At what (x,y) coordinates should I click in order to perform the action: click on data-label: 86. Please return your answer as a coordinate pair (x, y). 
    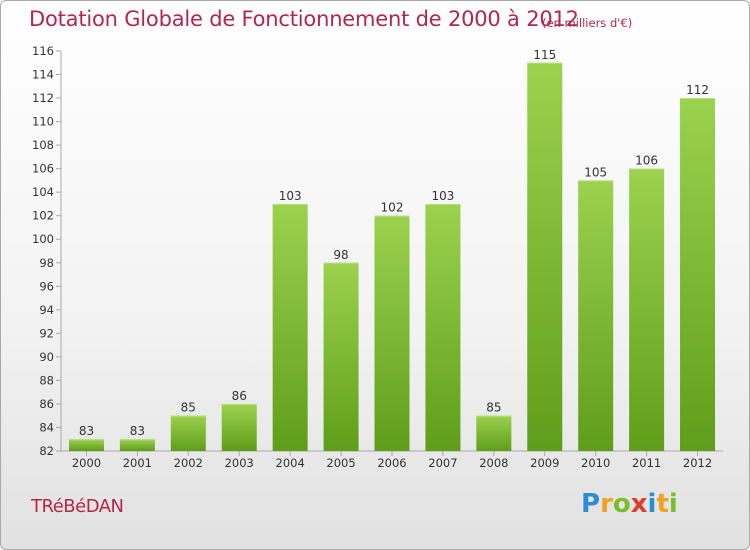
    Looking at the image, I should click on (239, 396).